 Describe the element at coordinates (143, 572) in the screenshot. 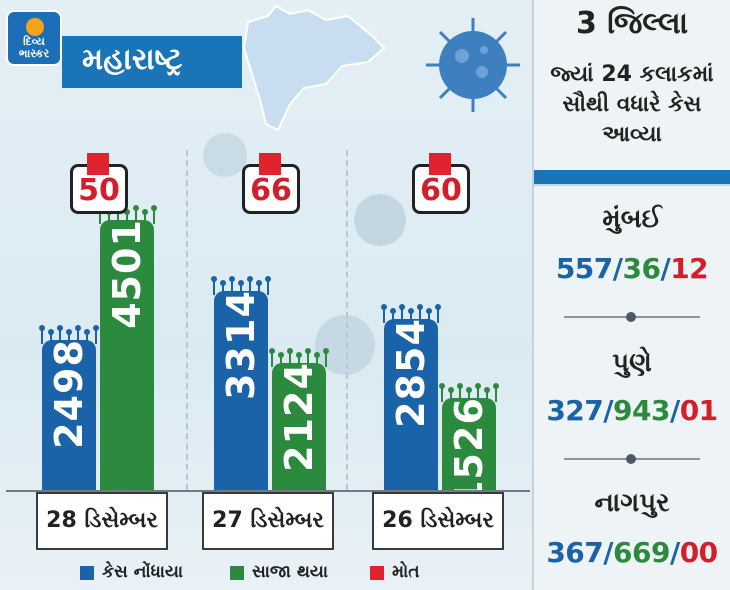

I see `legend-label: કેસ નોંધાયા` at that location.